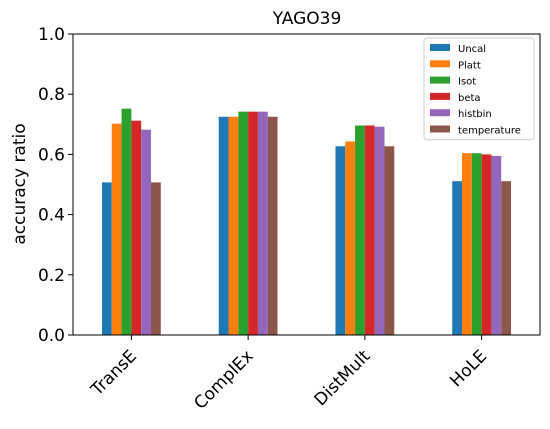 The width and height of the screenshot is (550, 429). What do you see at coordinates (440, 96) in the screenshot?
I see `legend-swatch-beta` at bounding box center [440, 96].